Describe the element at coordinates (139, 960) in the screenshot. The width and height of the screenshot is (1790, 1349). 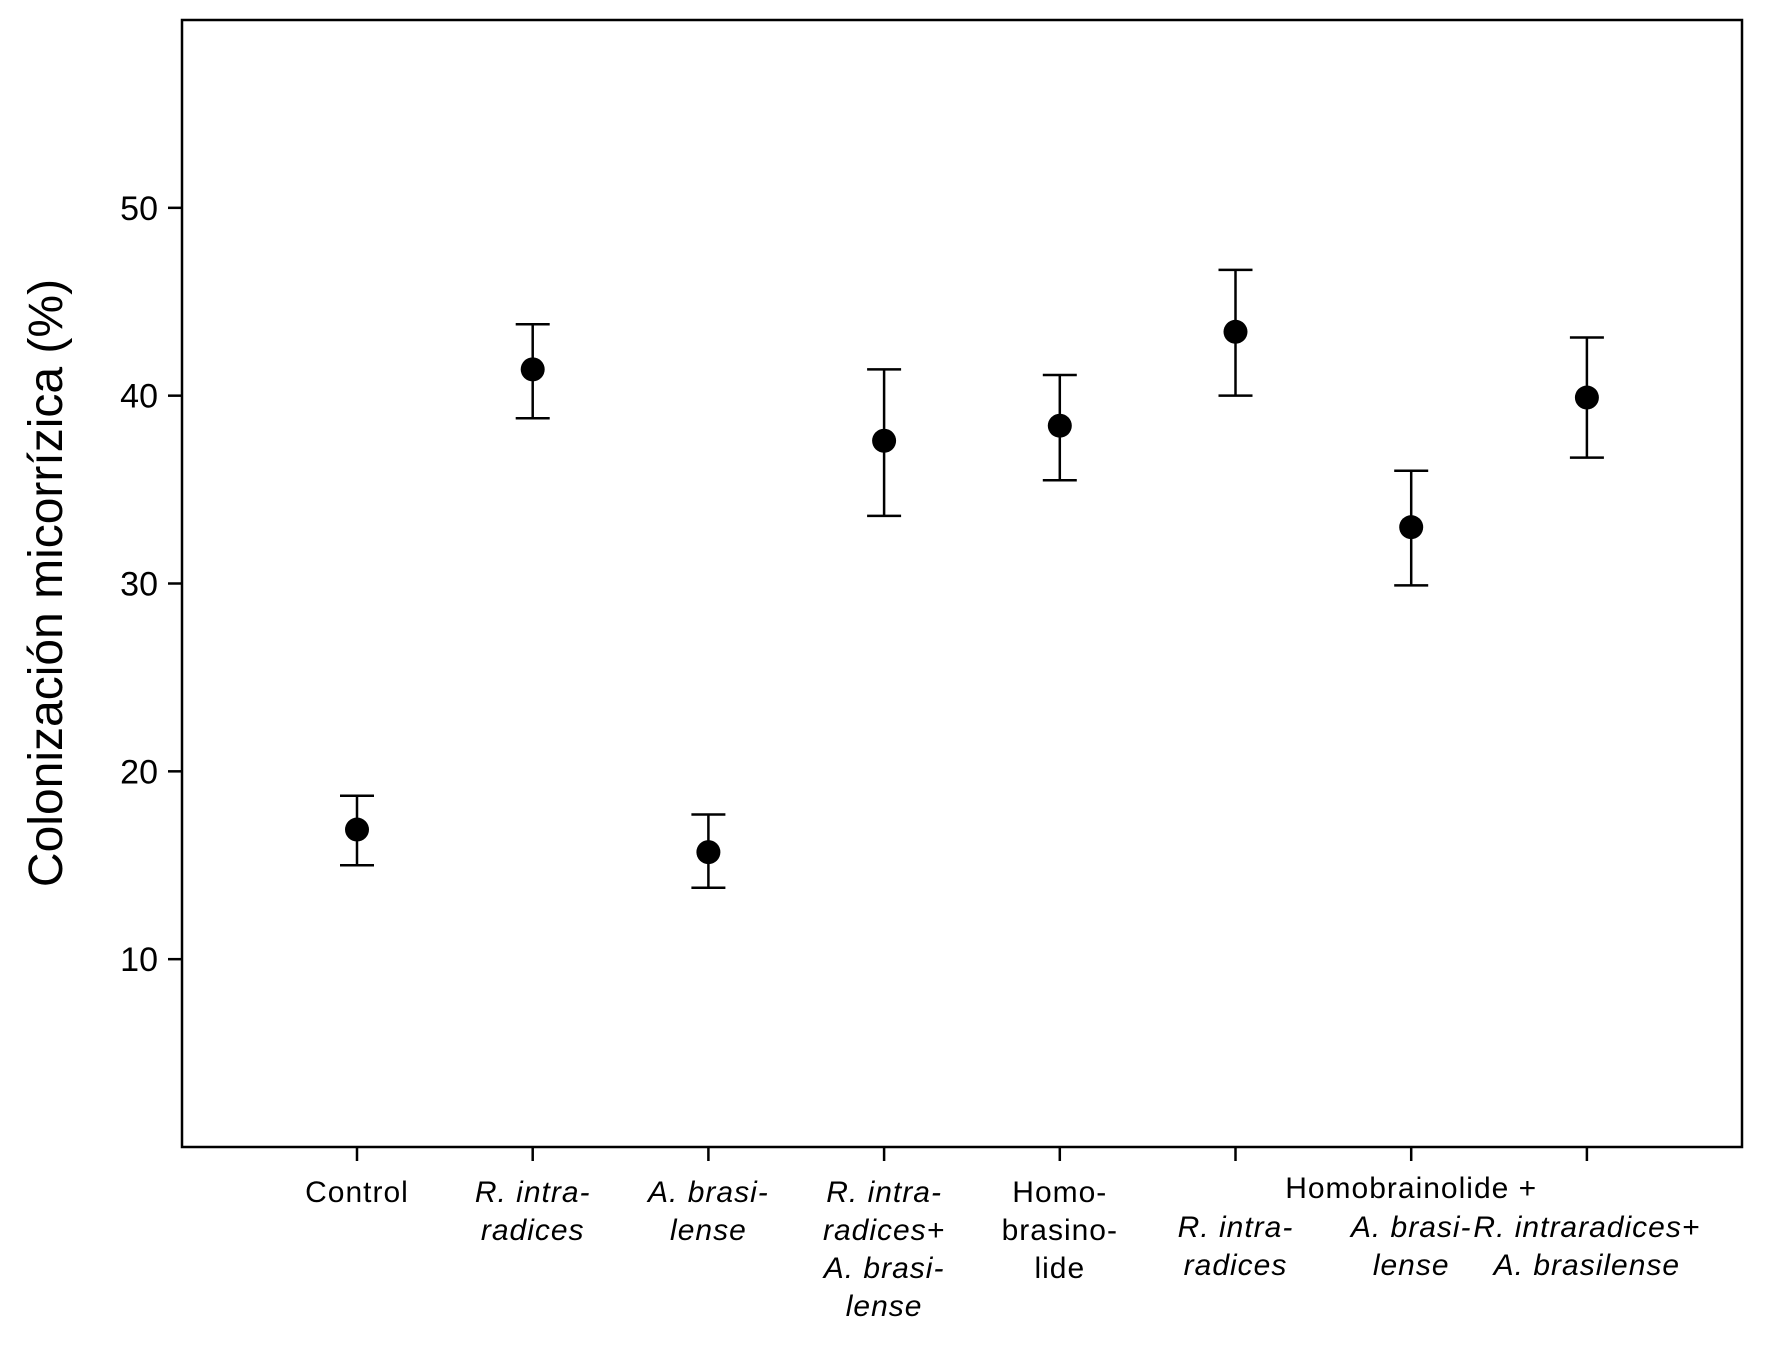
I see `y-tick-label: 10` at that location.